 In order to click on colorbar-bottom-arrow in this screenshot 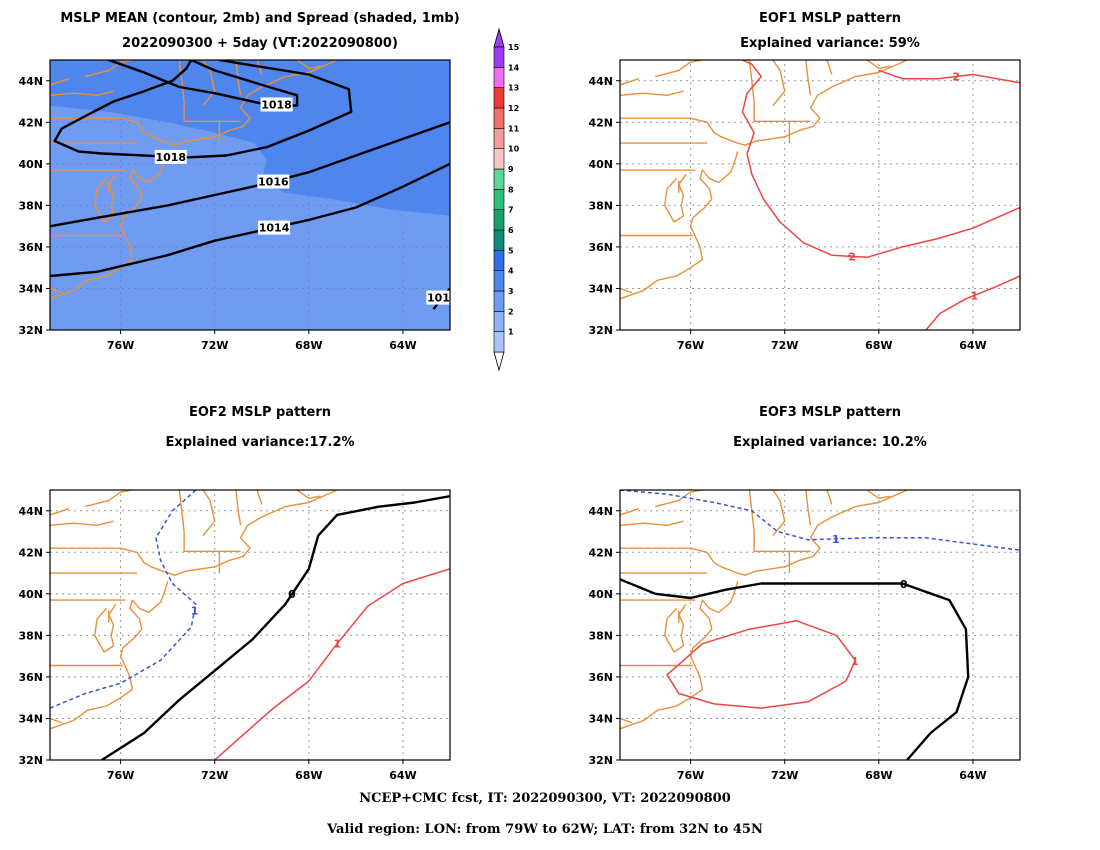, I will do `click(499, 361)`.